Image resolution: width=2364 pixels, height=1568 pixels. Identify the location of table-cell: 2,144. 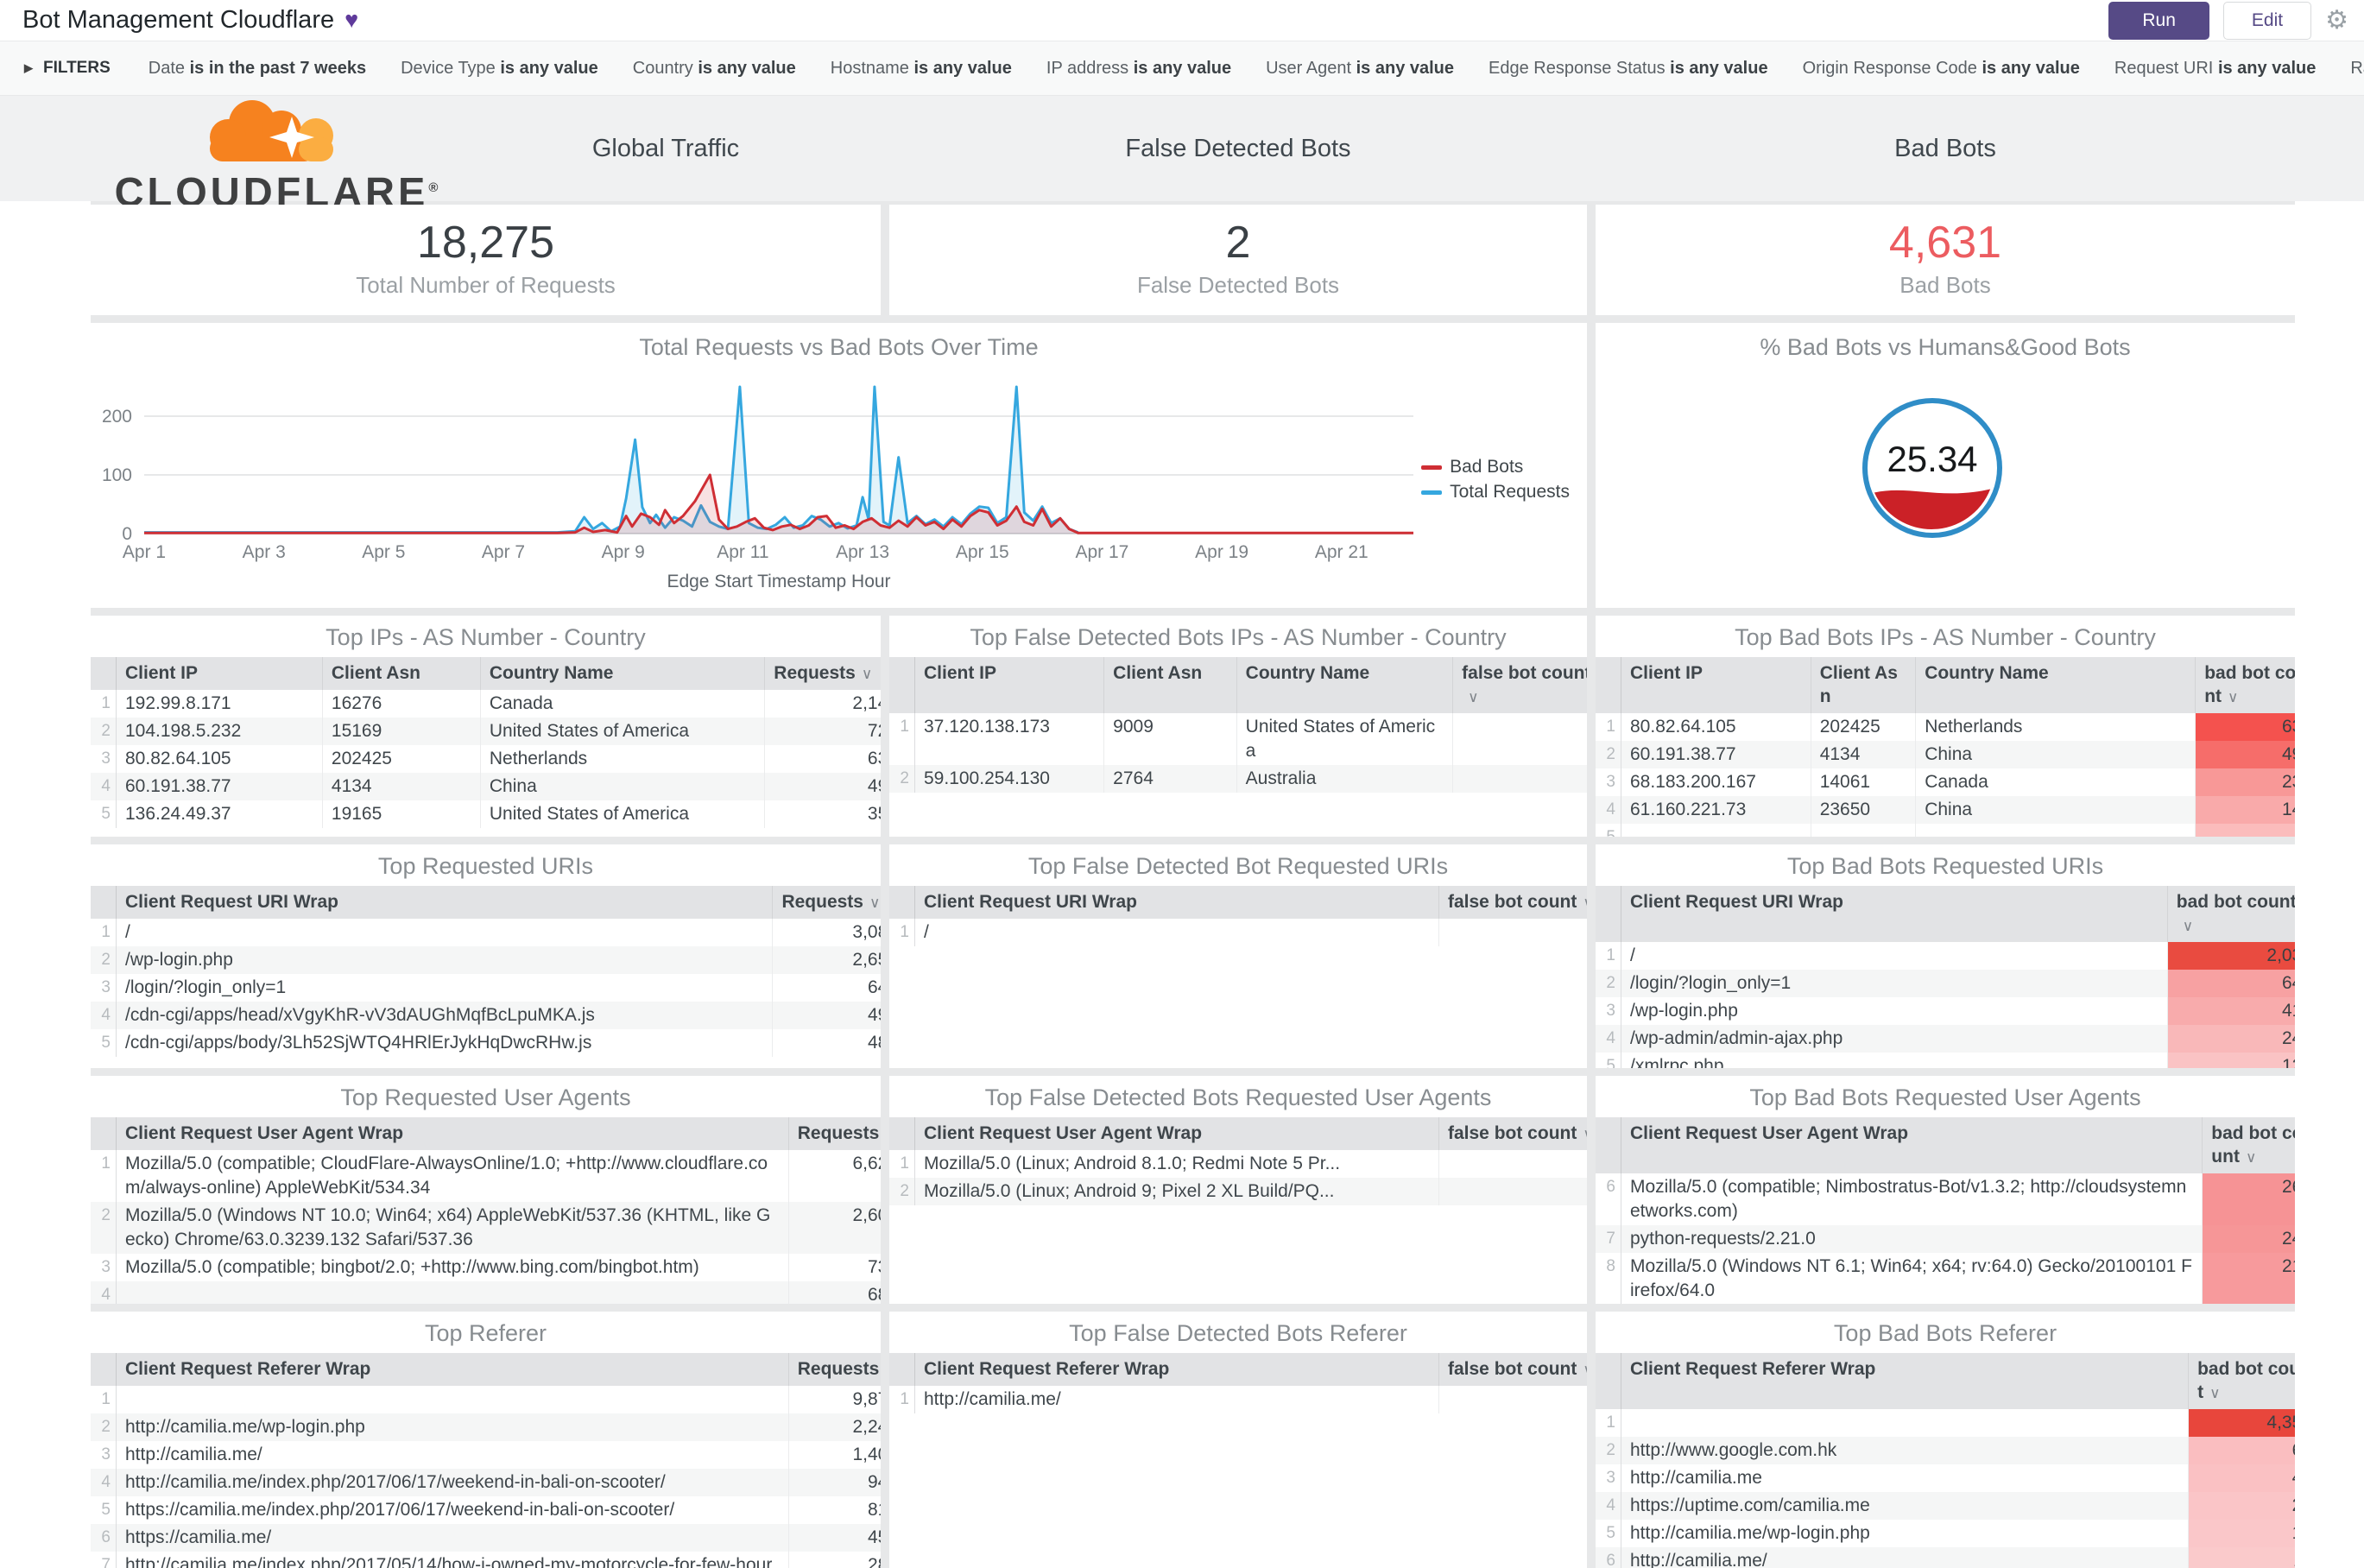
(822, 704).